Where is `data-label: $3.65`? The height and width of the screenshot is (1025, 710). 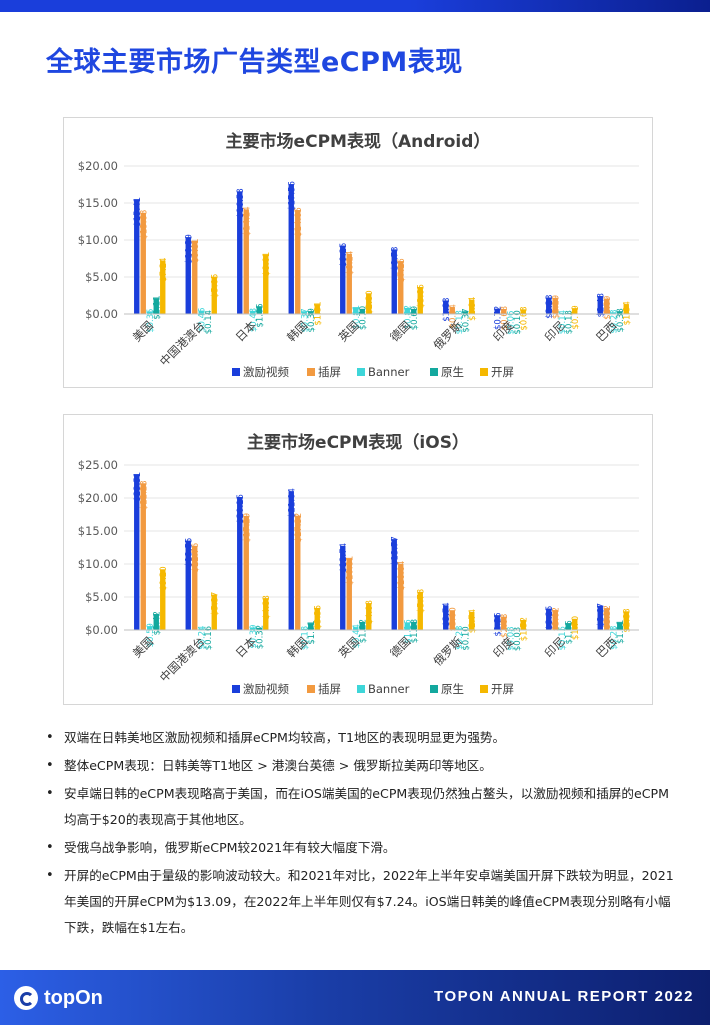 data-label: $3.65 is located at coordinates (422, 296).